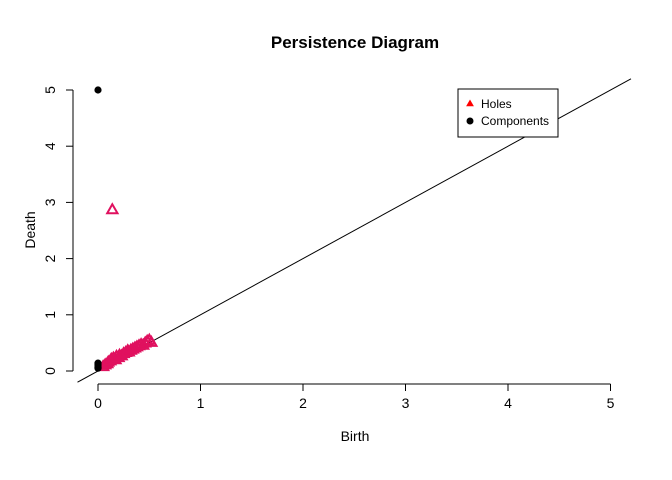 The image size is (672, 480). I want to click on y-tick-label: 2, so click(50, 258).